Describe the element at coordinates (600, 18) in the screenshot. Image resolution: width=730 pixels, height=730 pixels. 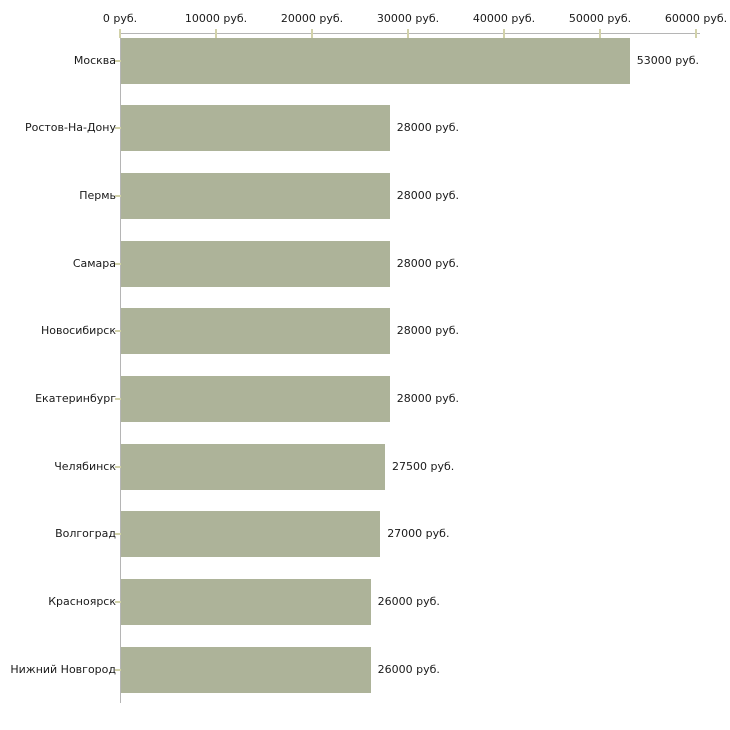
I see `x-tick-label: 50000 руб.` at that location.